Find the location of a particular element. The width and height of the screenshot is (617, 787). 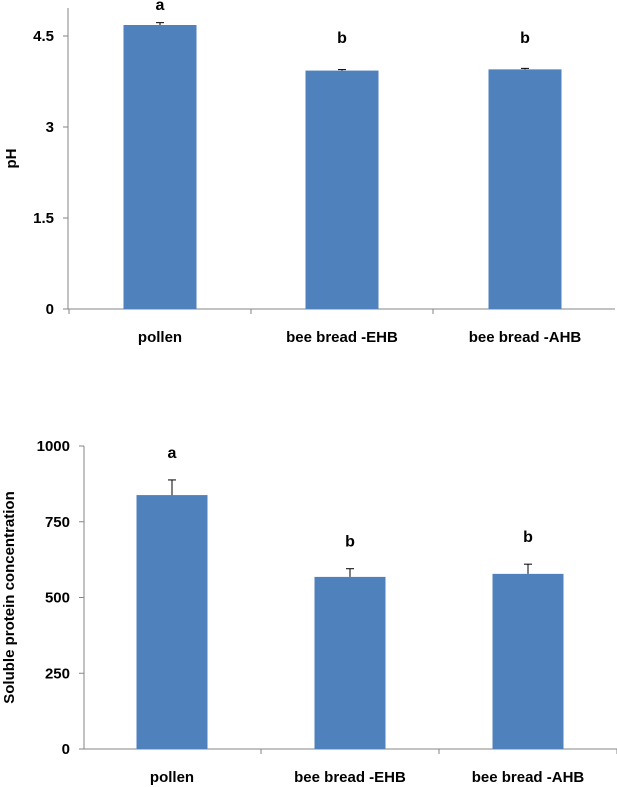

y-tick-label: 250 is located at coordinates (57, 673).